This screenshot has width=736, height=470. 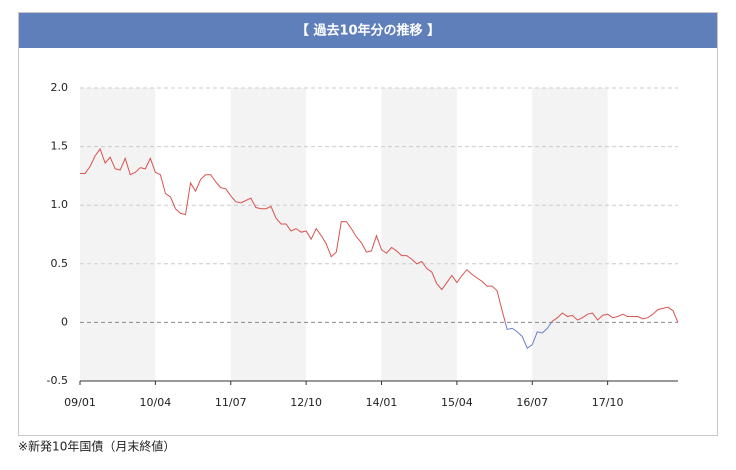 What do you see at coordinates (457, 402) in the screenshot?
I see `x-tick-label: 15/04` at bounding box center [457, 402].